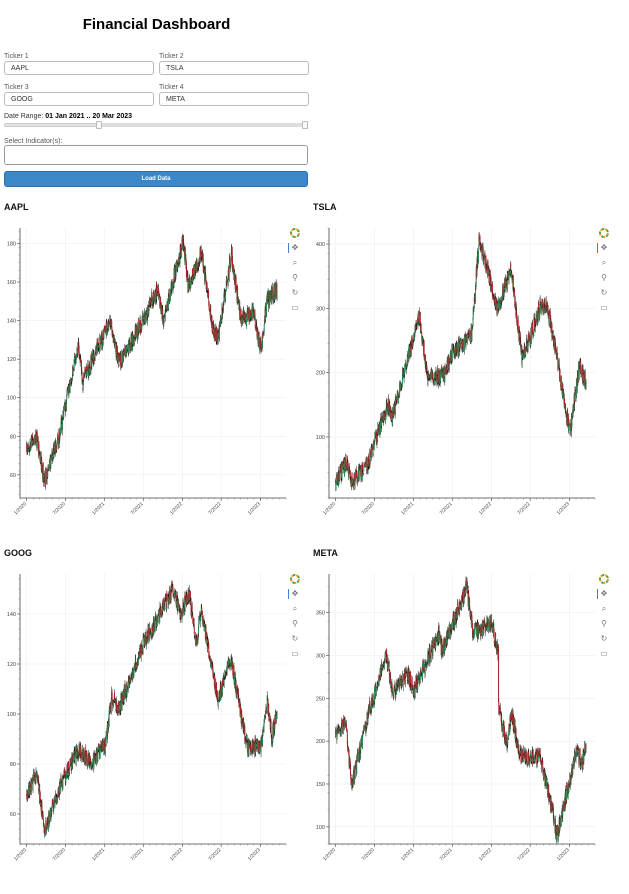 This screenshot has height=894, width=629. What do you see at coordinates (156, 179) in the screenshot?
I see `load-data-button: Load Data` at bounding box center [156, 179].